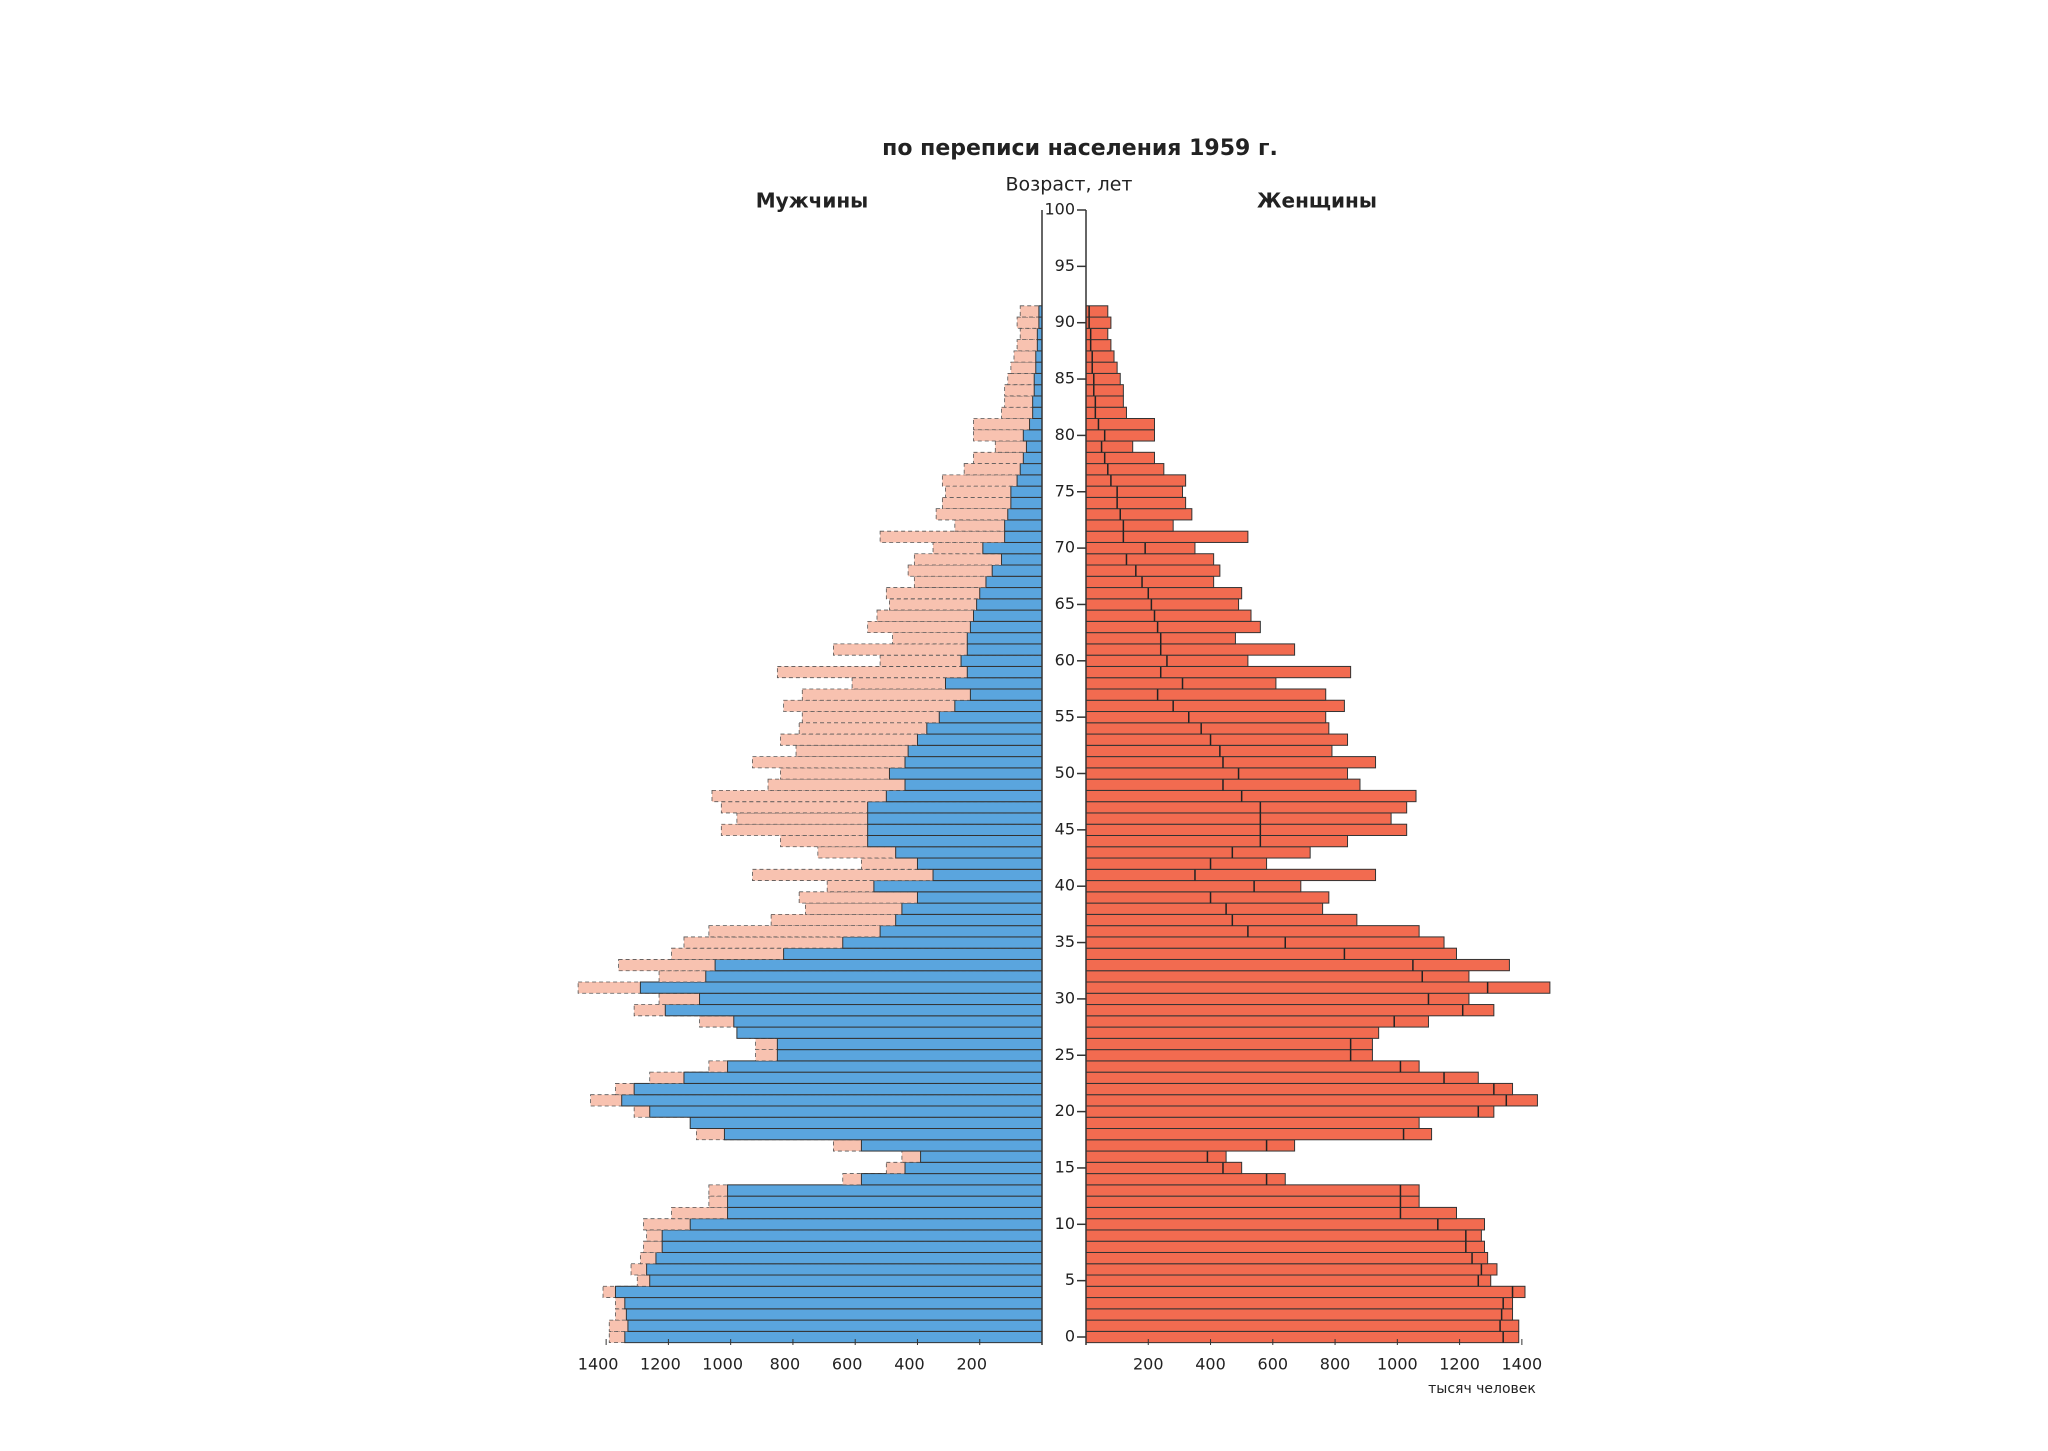 Image resolution: width=2048 pixels, height=1451 pixels. I want to click on y-tick-label: 55, so click(1065, 716).